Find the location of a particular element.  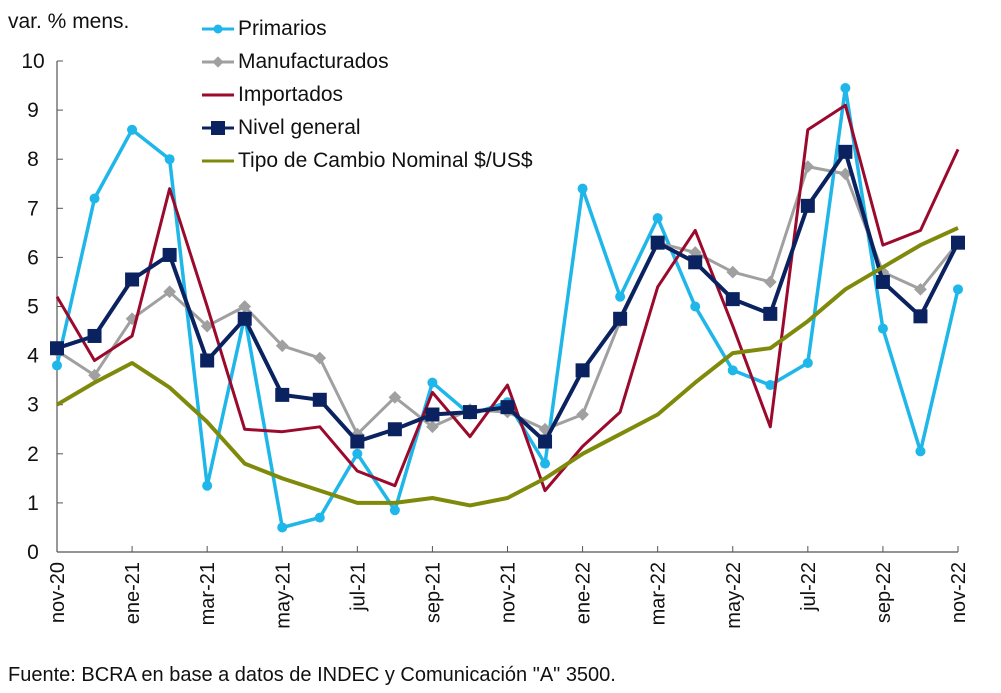

y-tick-label: 7 is located at coordinates (33, 208).